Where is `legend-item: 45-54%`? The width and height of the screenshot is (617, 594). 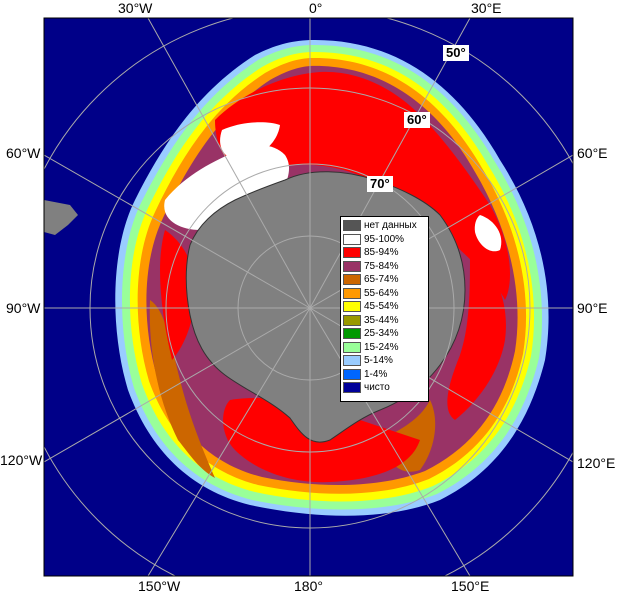
legend-item: 45-54% is located at coordinates (384, 307).